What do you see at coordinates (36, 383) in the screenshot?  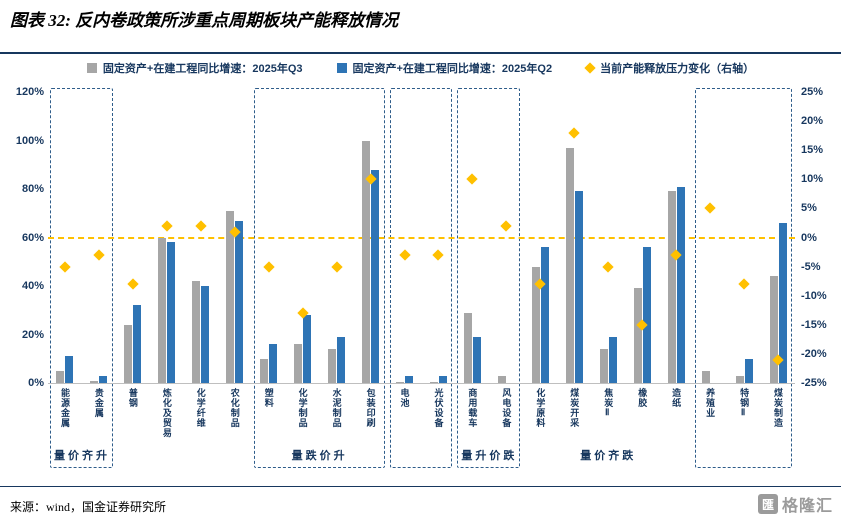 I see `left-axis-tick: 0%` at bounding box center [36, 383].